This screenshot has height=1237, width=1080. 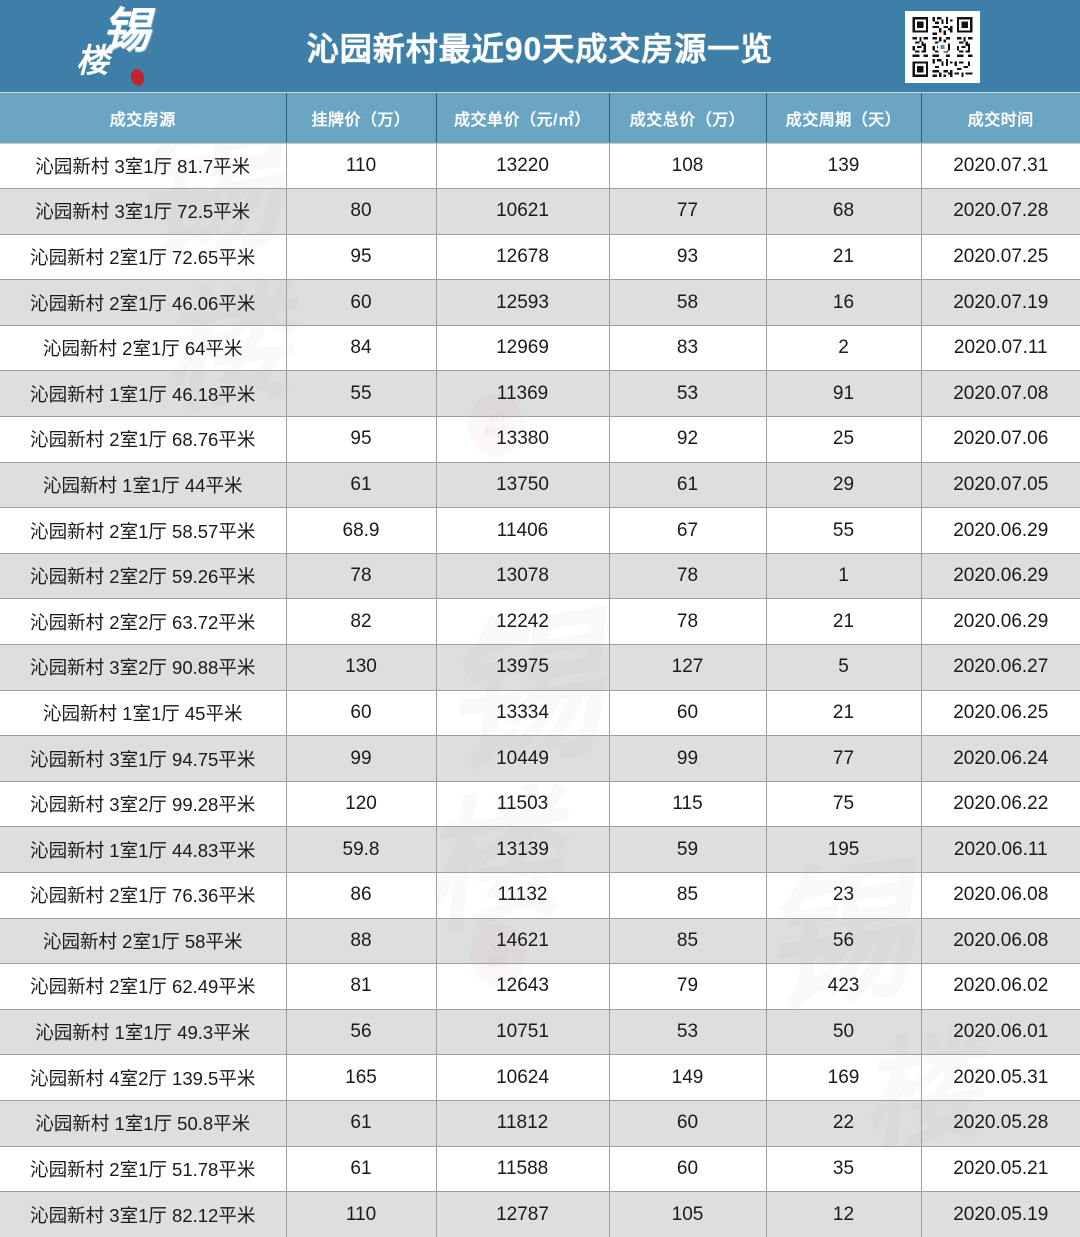 What do you see at coordinates (844, 1169) in the screenshot?
I see `cell-cycle-days: 35` at bounding box center [844, 1169].